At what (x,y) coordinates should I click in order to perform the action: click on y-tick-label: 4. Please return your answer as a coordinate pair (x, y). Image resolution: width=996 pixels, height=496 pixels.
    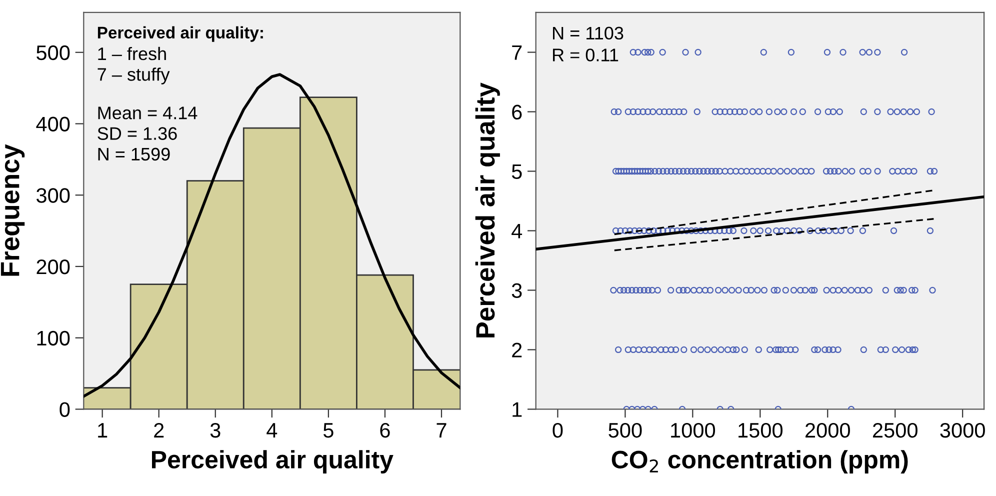
    Looking at the image, I should click on (517, 231).